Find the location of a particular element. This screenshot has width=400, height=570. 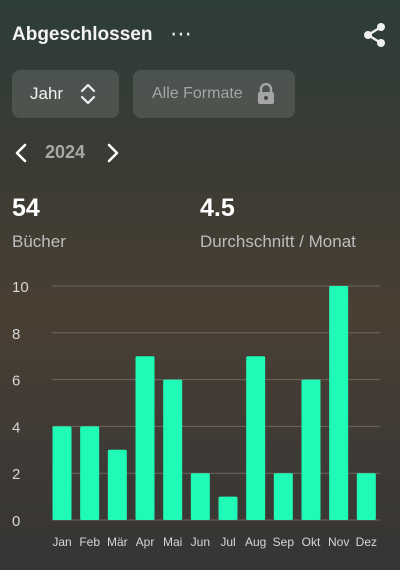

period-selector-label: Jahr is located at coordinates (47, 93).